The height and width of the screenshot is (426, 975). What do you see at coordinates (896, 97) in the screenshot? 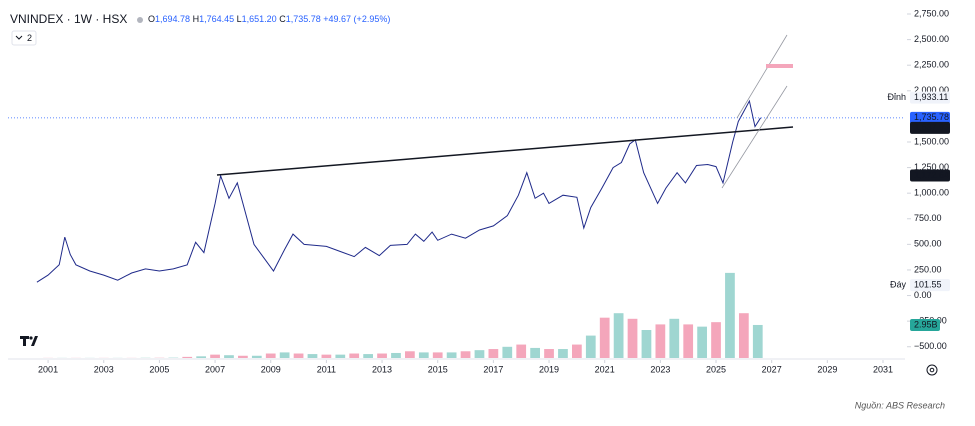
I see `price-tag: Đỉnh` at bounding box center [896, 97].